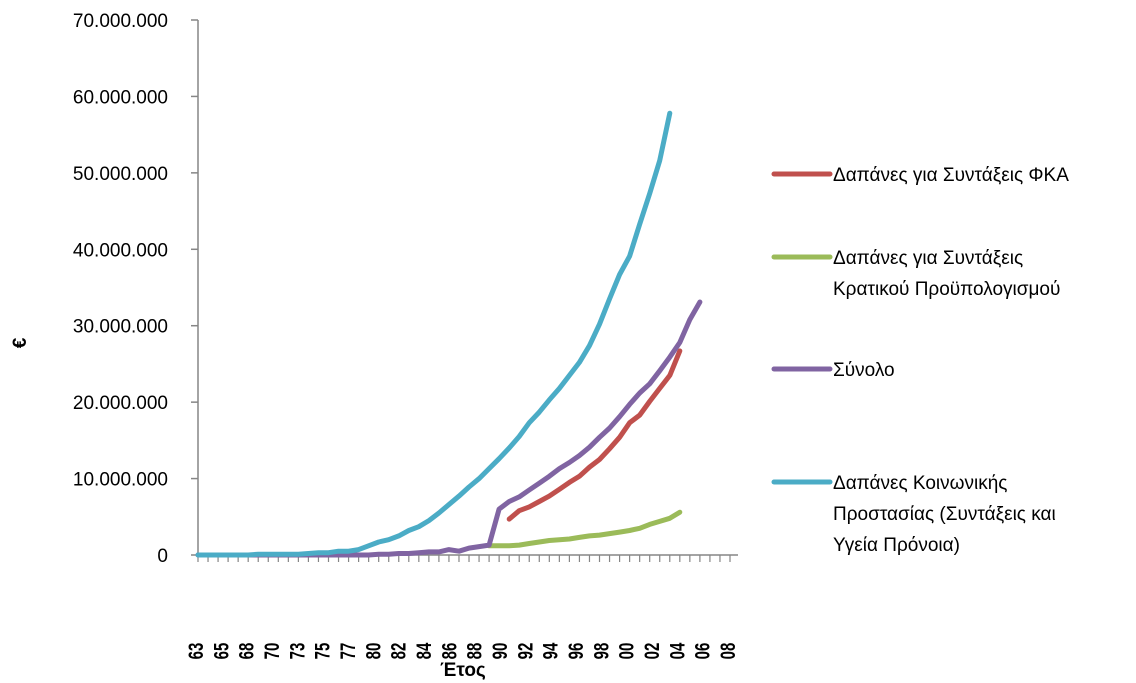  What do you see at coordinates (449, 651) in the screenshot?
I see `x-tick-label: 86` at bounding box center [449, 651].